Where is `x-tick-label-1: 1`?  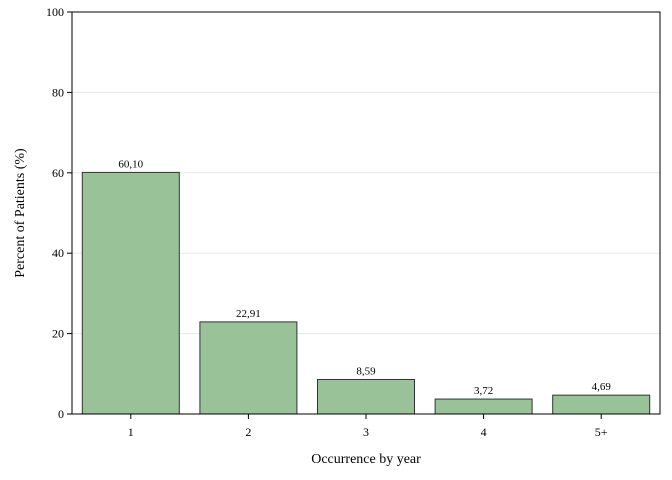
x-tick-label-1: 1 is located at coordinates (131, 432).